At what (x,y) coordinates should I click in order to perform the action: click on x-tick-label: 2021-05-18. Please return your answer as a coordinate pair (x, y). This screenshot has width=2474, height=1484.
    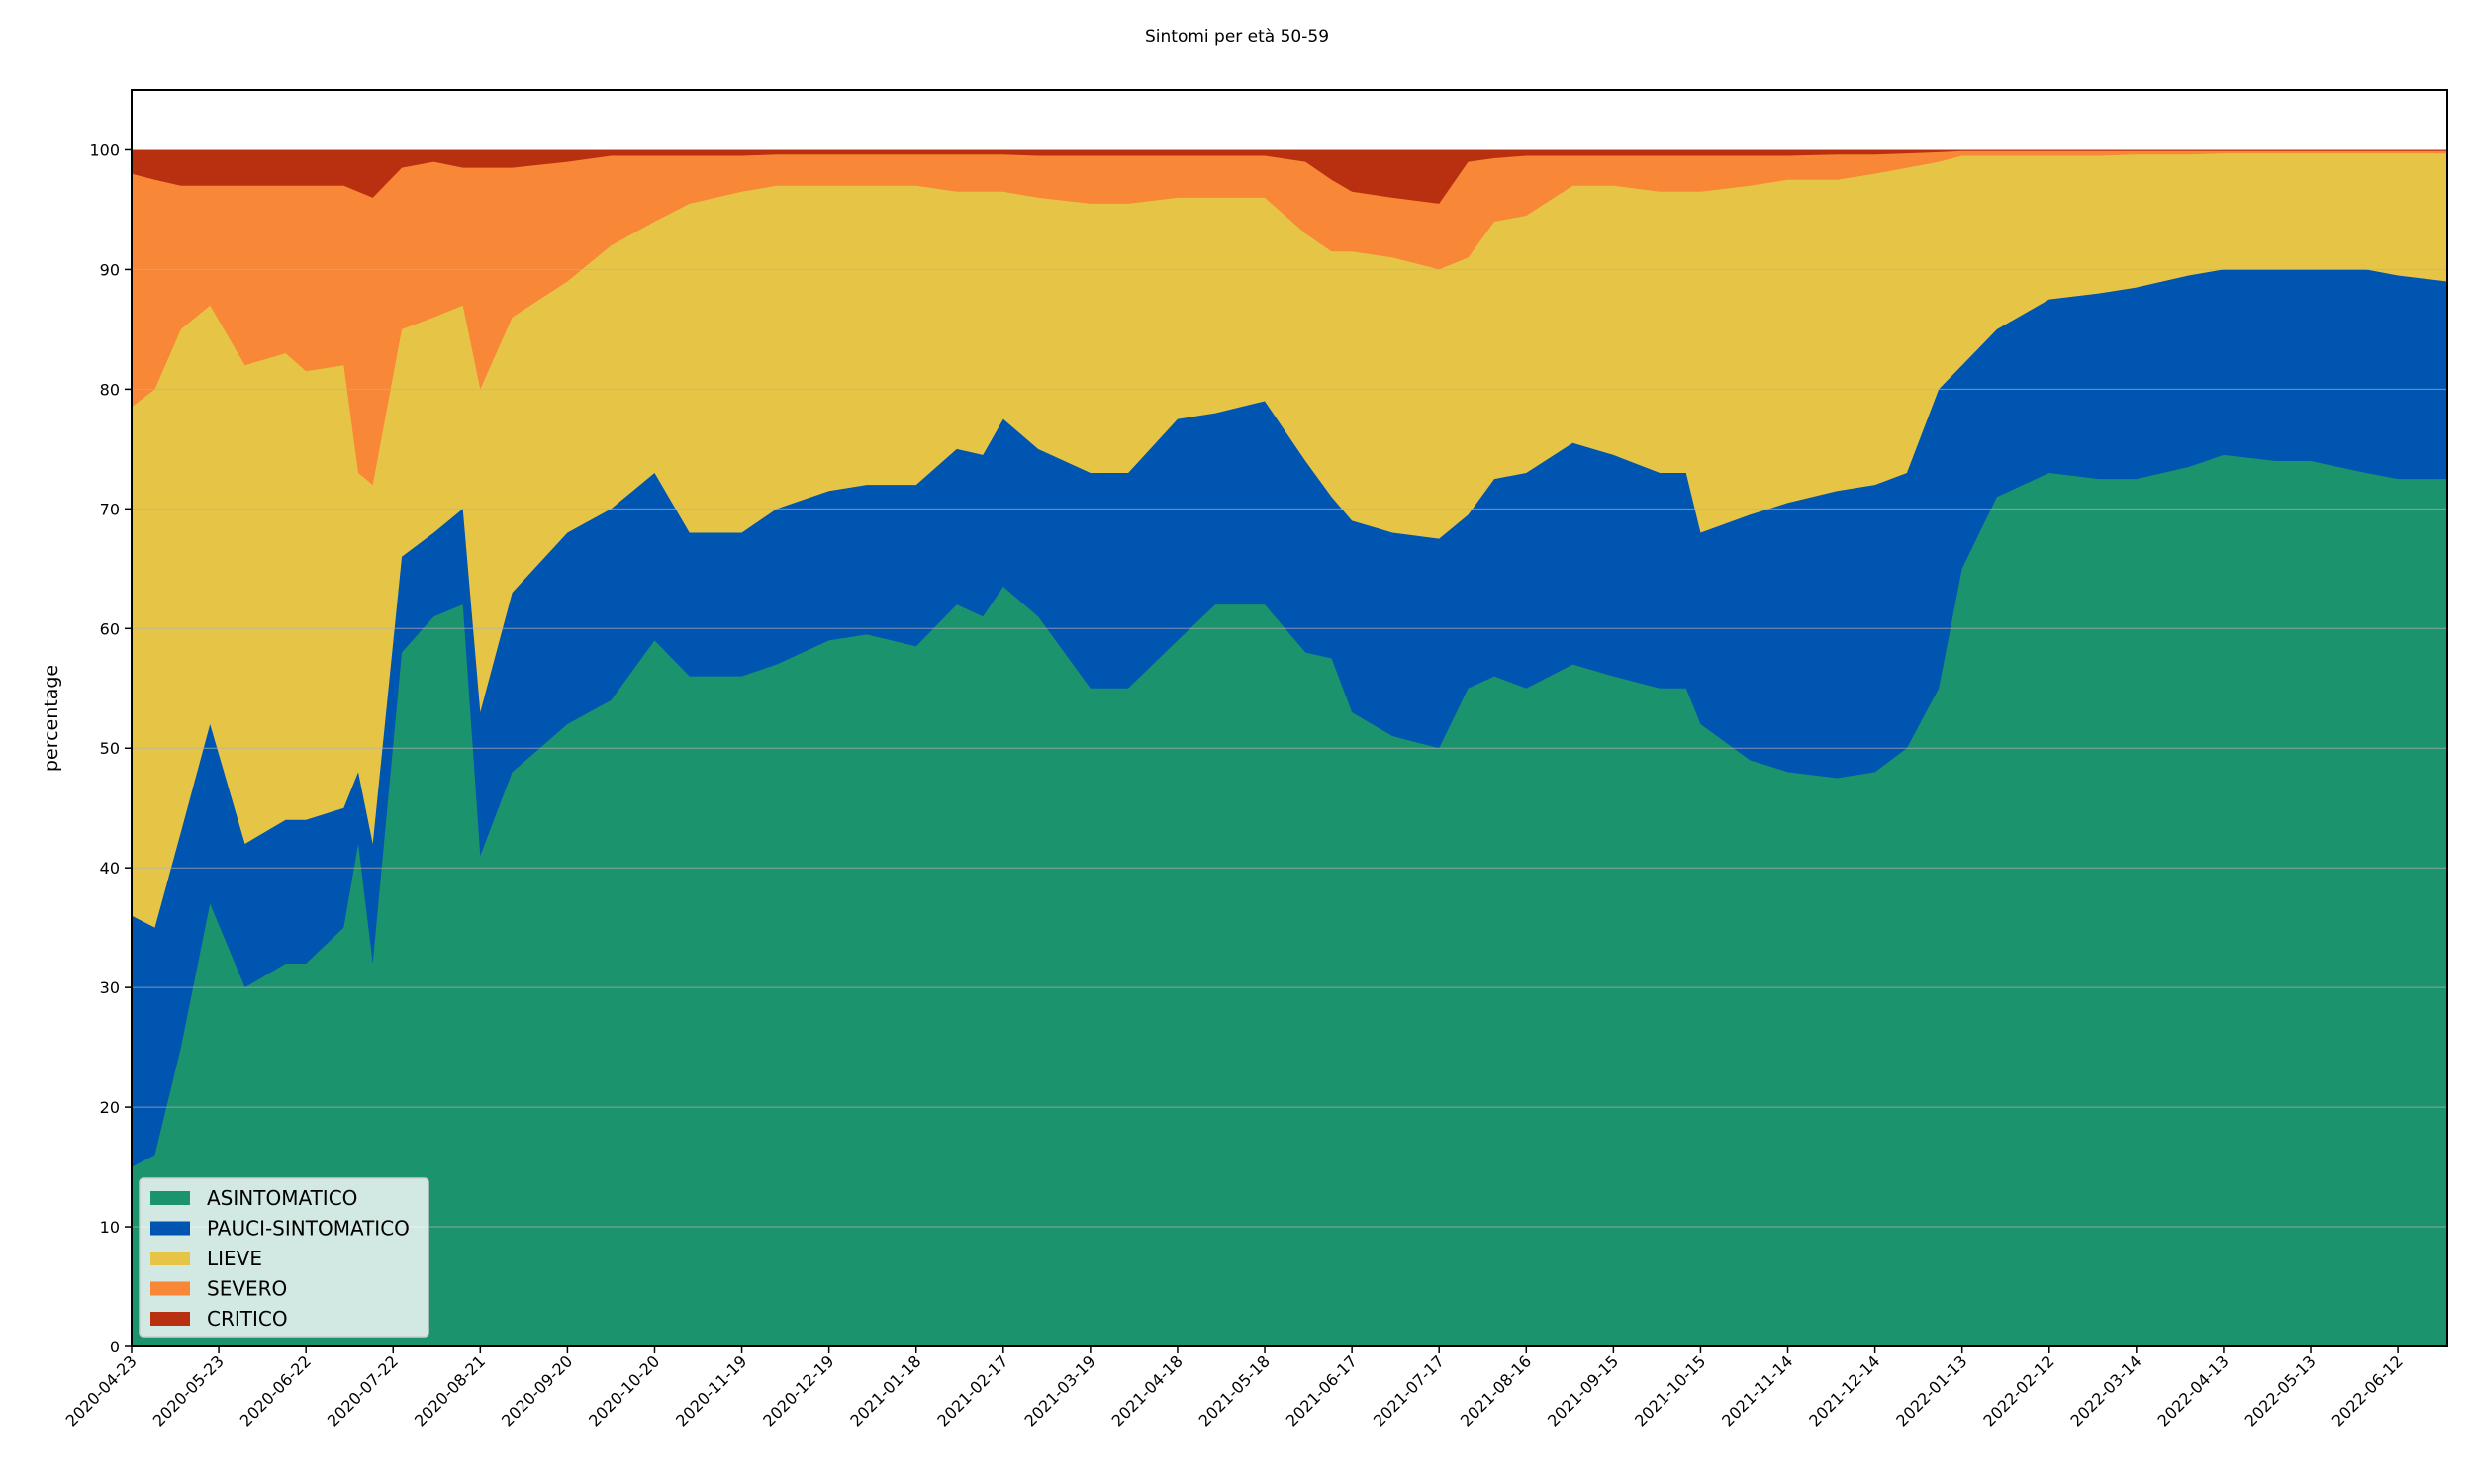
    Looking at the image, I should click on (1235, 1390).